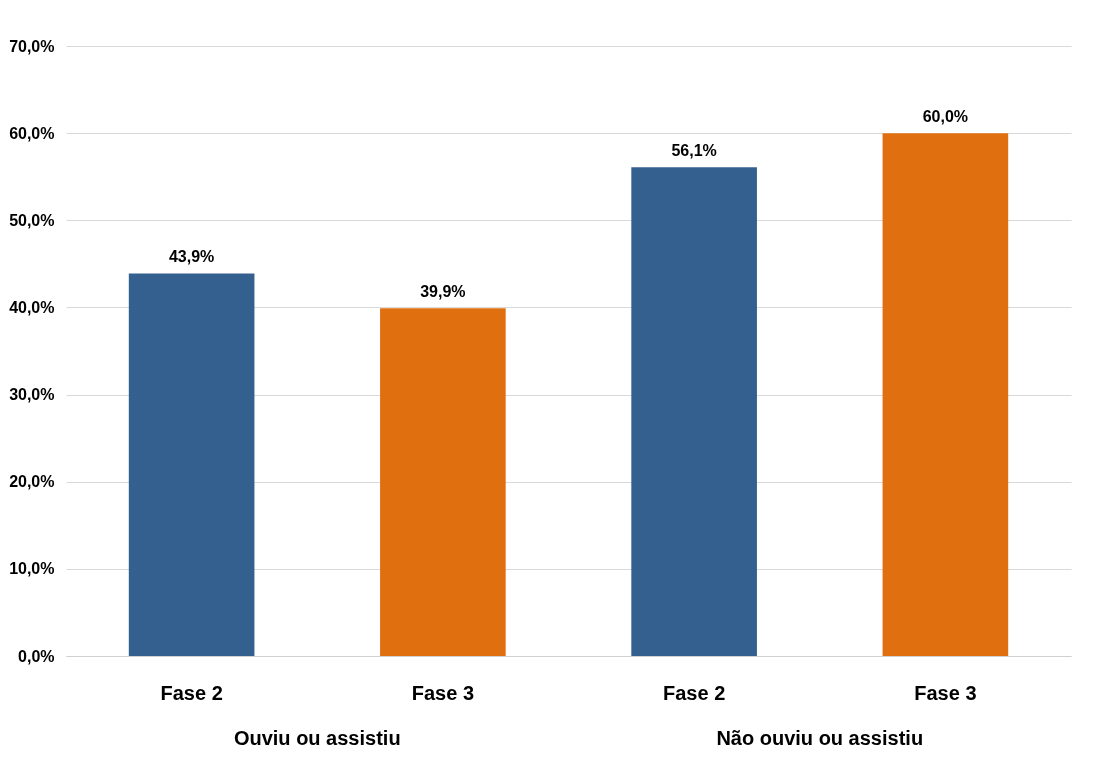  Describe the element at coordinates (443, 693) in the screenshot. I see `series-label: Fase 3` at that location.